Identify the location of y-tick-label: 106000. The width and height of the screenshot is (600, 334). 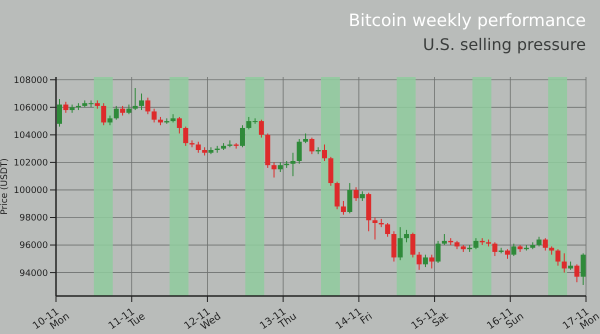
(31, 108).